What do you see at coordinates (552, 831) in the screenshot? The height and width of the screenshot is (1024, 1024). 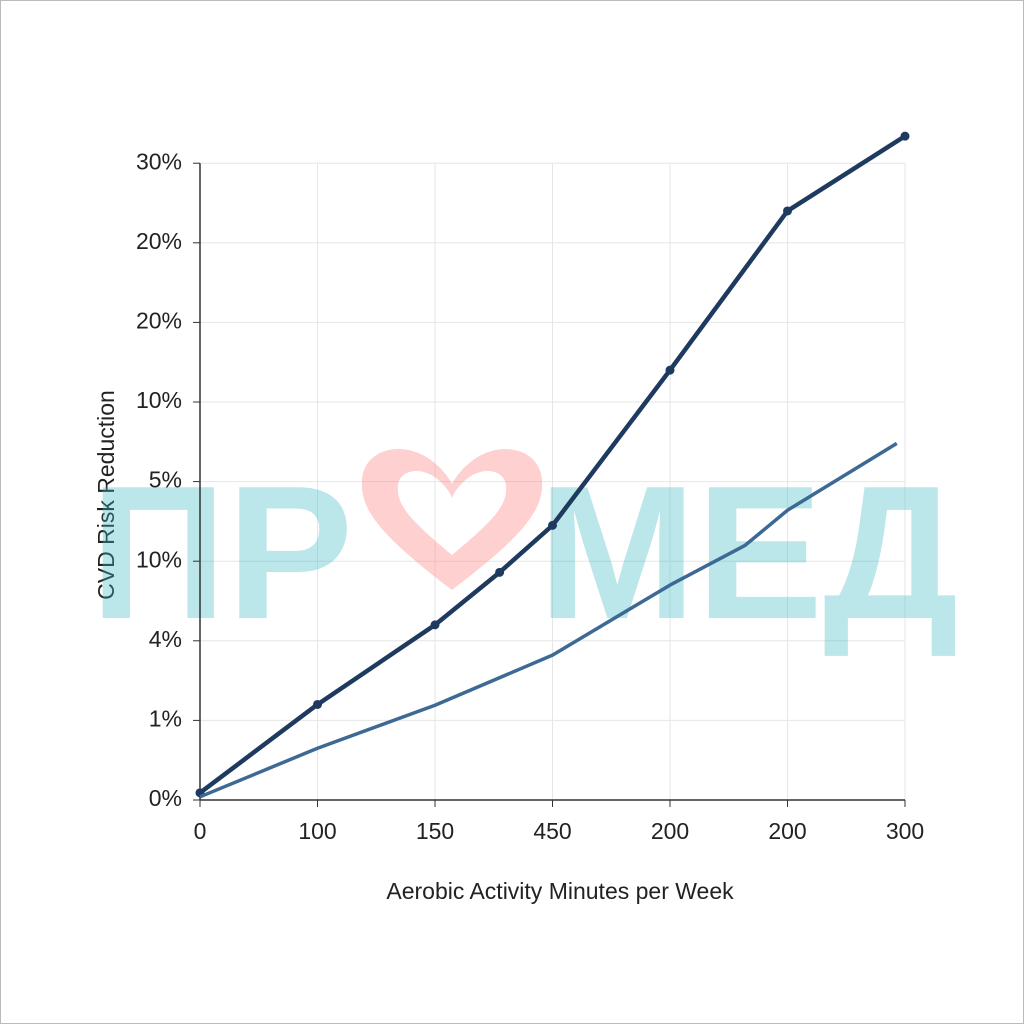 I see `x-tick-label: 450` at bounding box center [552, 831].